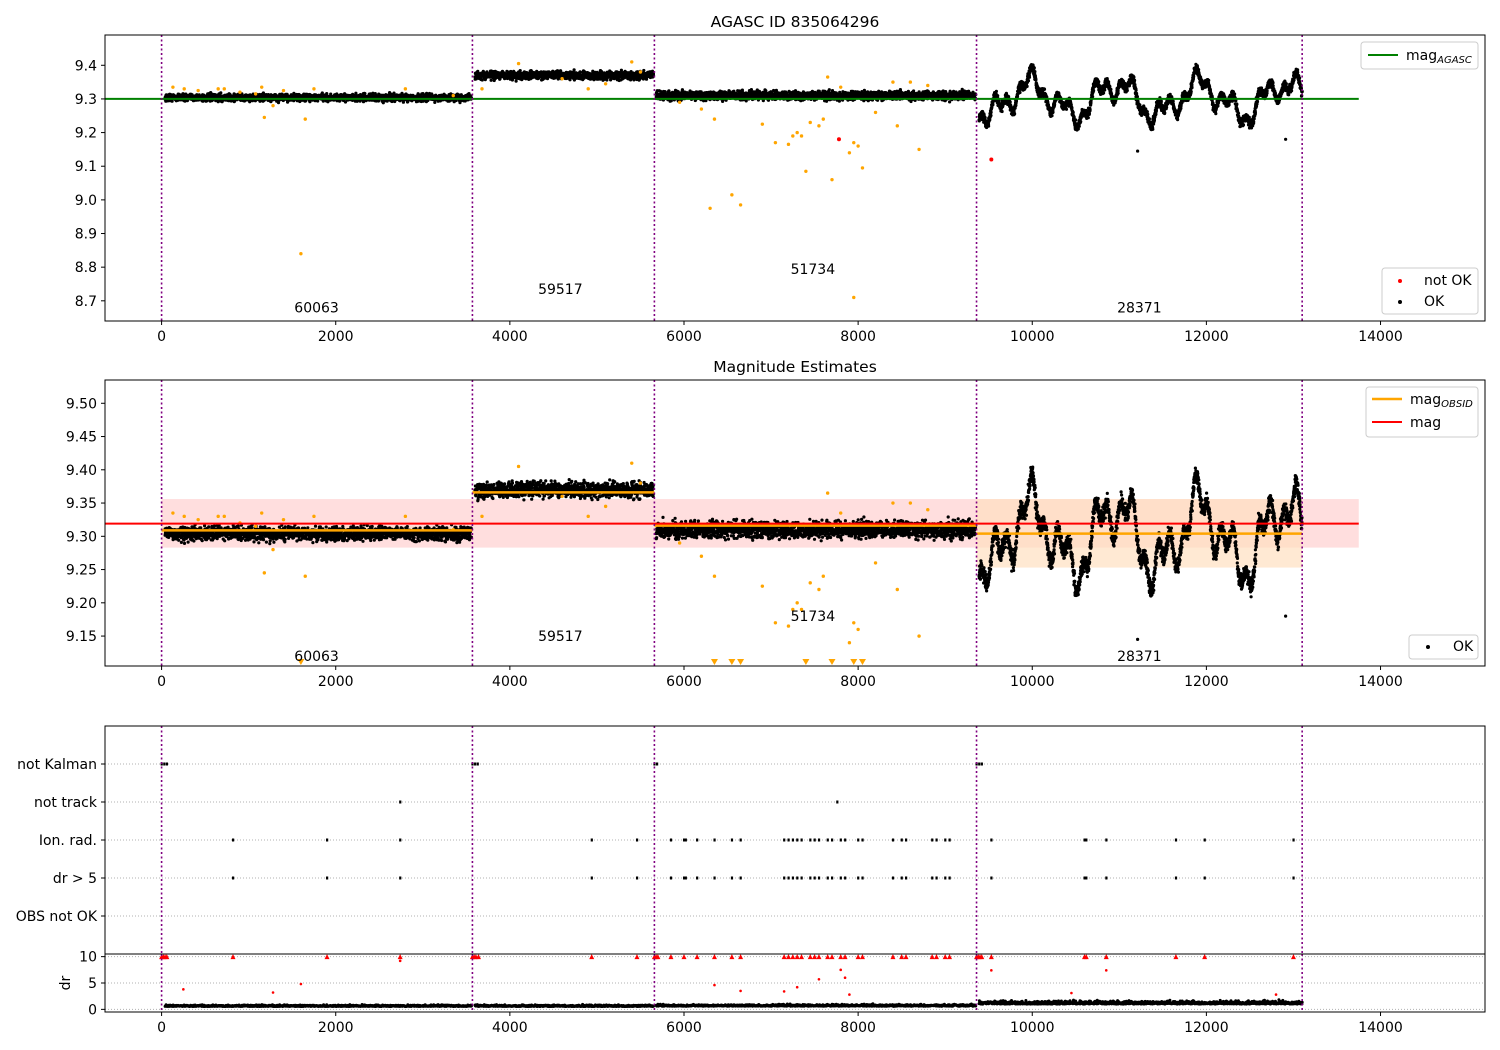 This screenshot has height=1050, width=1500. Describe the element at coordinates (795, 22) in the screenshot. I see `chart-title-1: AGASC ID 835064296` at that location.